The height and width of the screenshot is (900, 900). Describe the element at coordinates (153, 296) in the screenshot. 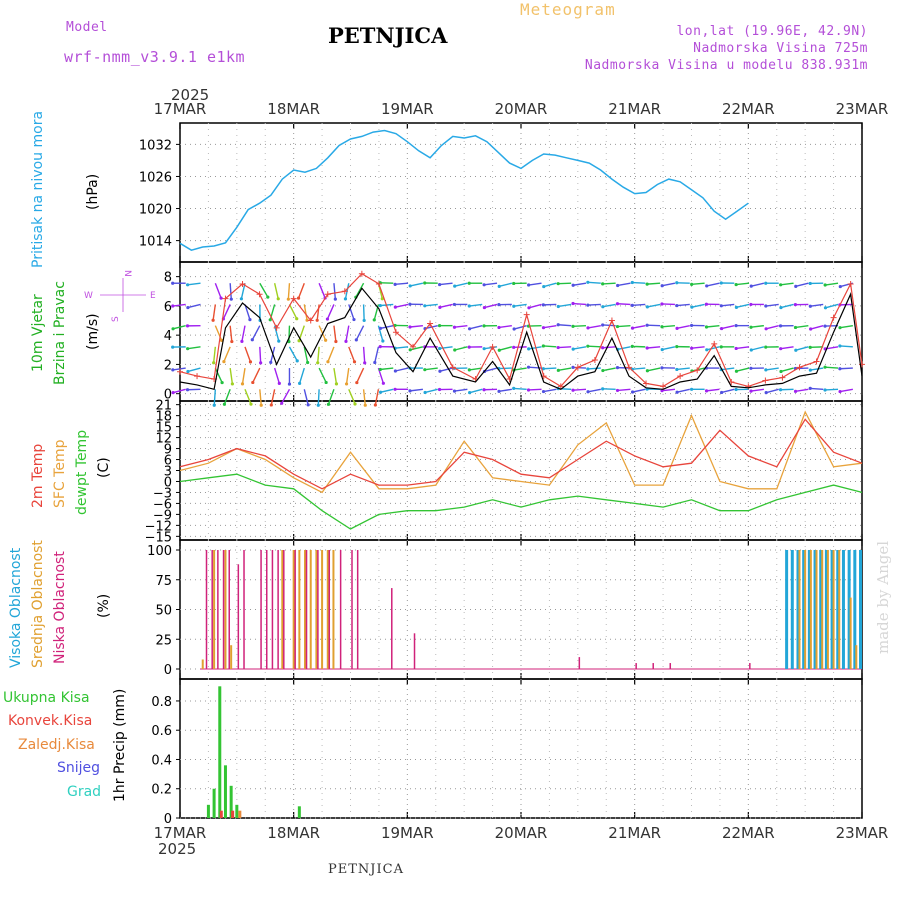

I see `compass-e: E` at that location.